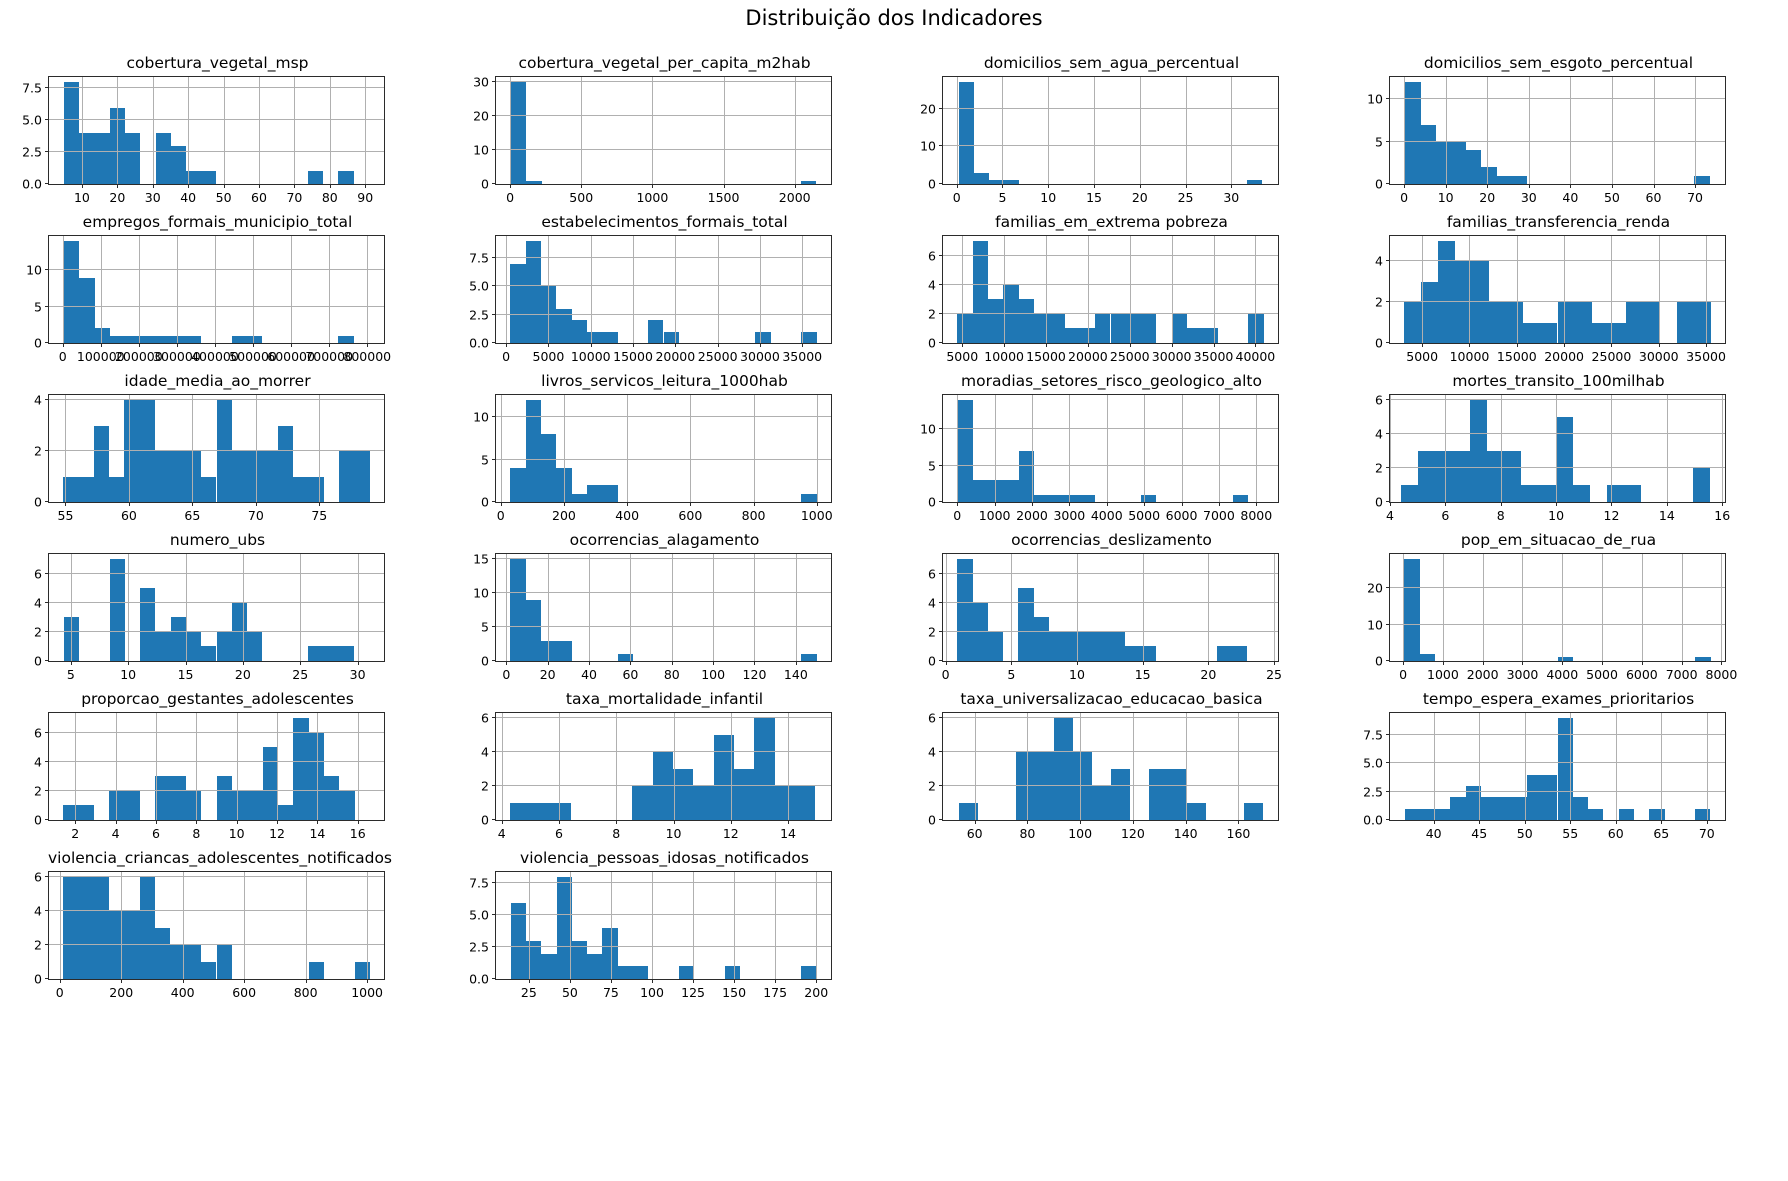 The height and width of the screenshot is (1181, 1788). What do you see at coordinates (1231, 197) in the screenshot?
I see `x-tick-label: 30` at bounding box center [1231, 197].